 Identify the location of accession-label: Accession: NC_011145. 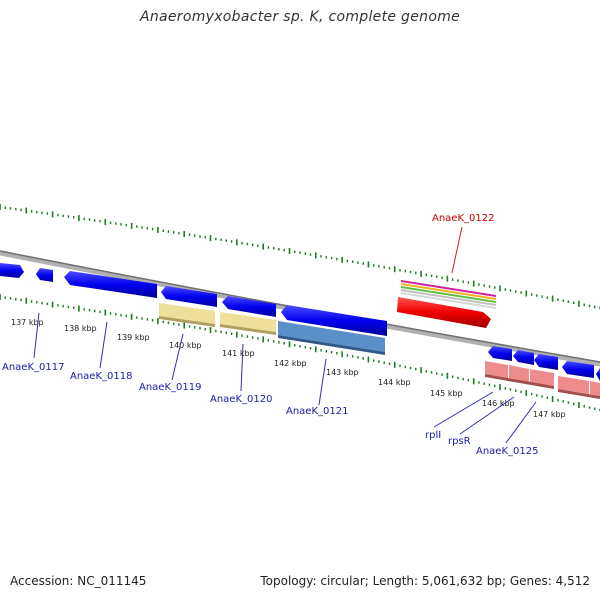
(78, 581).